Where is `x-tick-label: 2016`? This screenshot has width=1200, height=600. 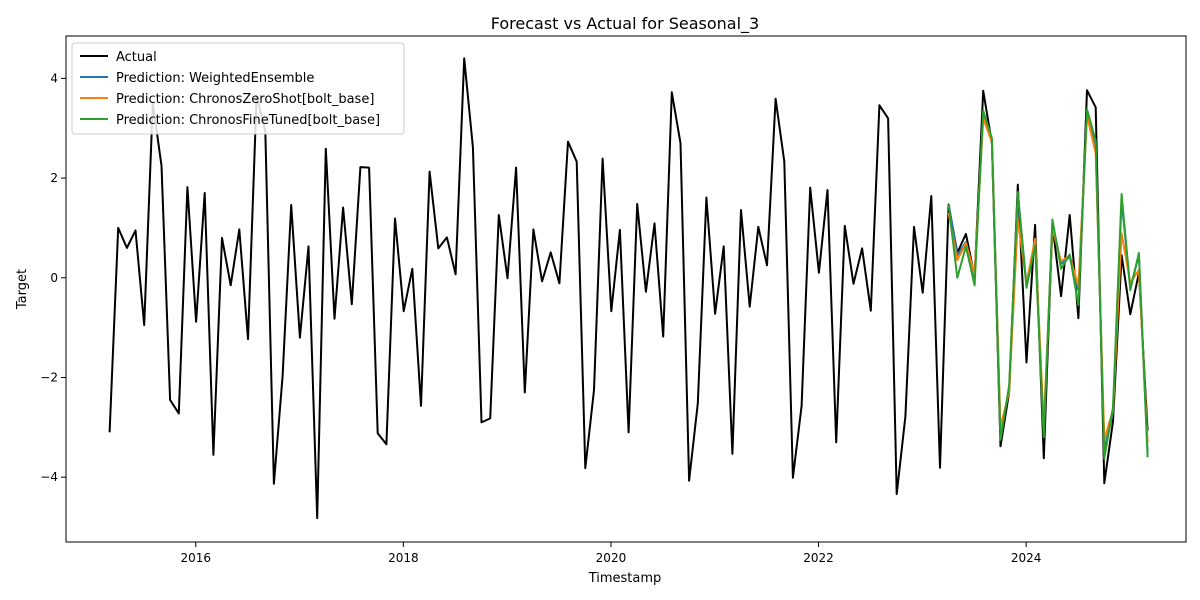
x-tick-label: 2016 is located at coordinates (195, 558).